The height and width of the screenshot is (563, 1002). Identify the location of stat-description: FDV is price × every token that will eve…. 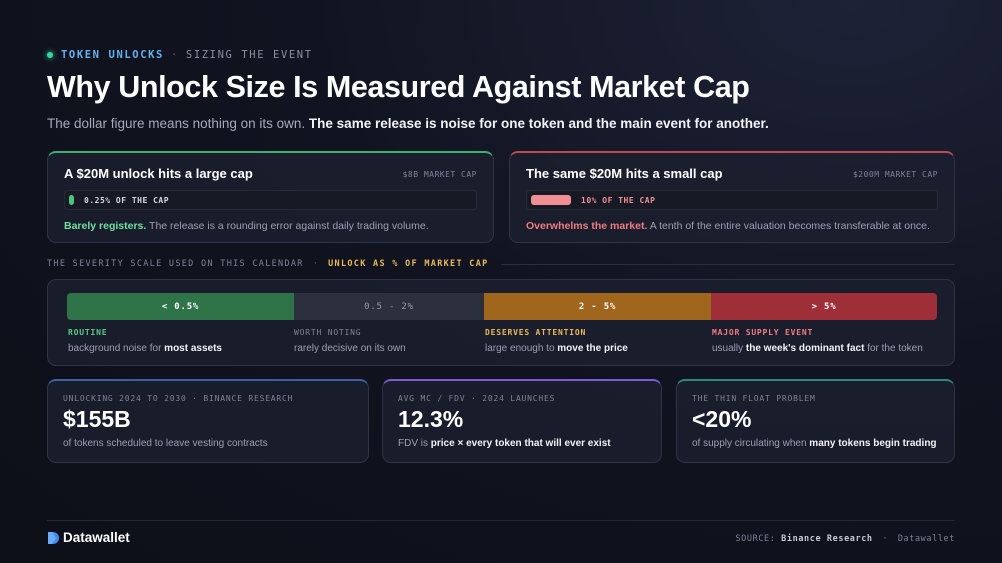
(504, 443).